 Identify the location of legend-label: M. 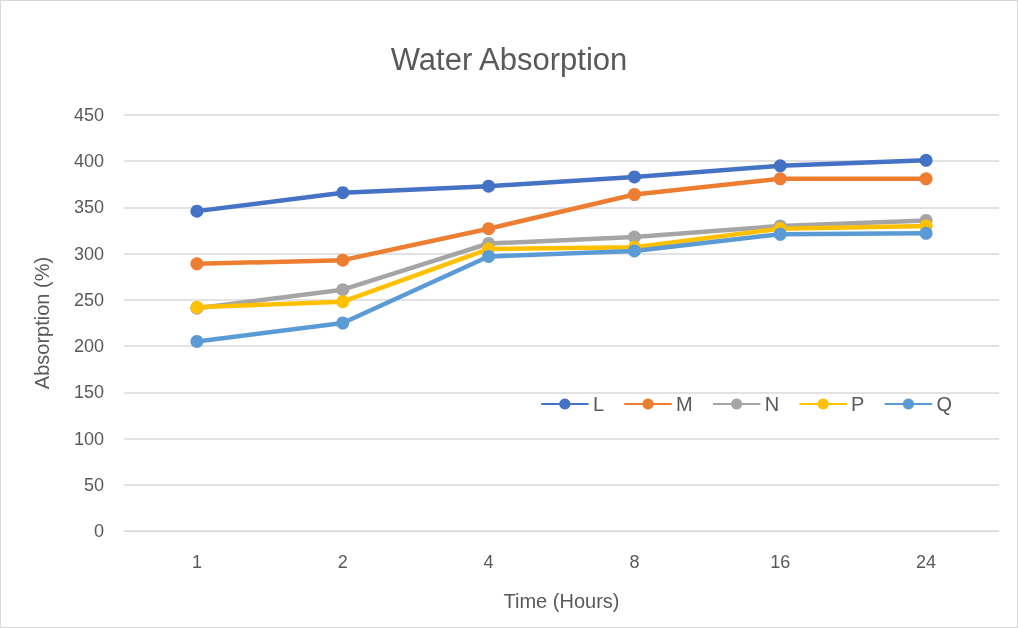
(684, 404).